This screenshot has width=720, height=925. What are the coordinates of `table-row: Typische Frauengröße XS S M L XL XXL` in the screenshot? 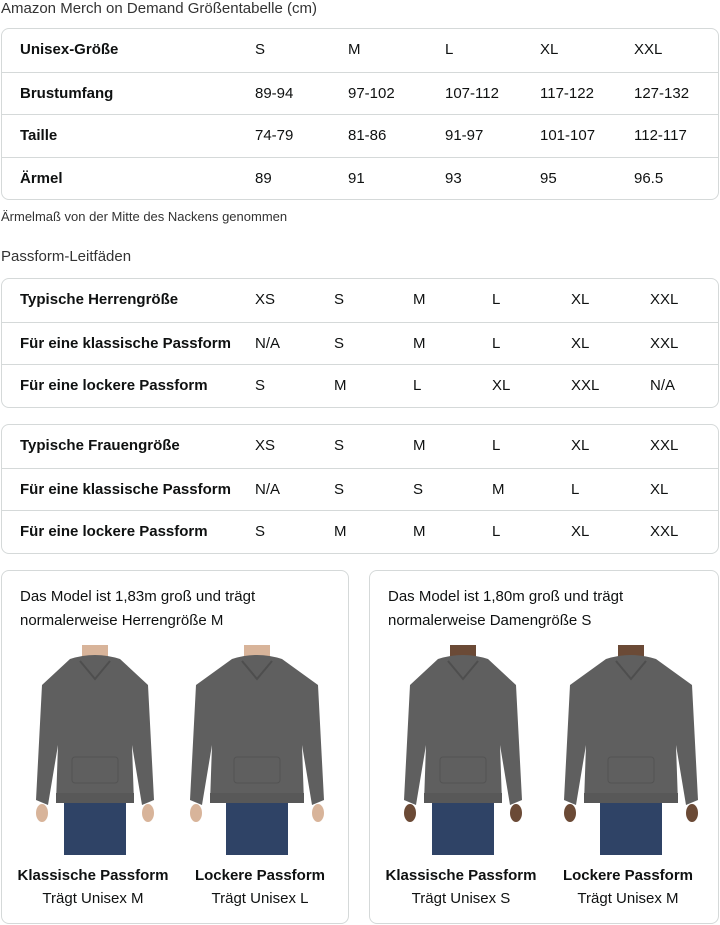 It's located at (360, 446).